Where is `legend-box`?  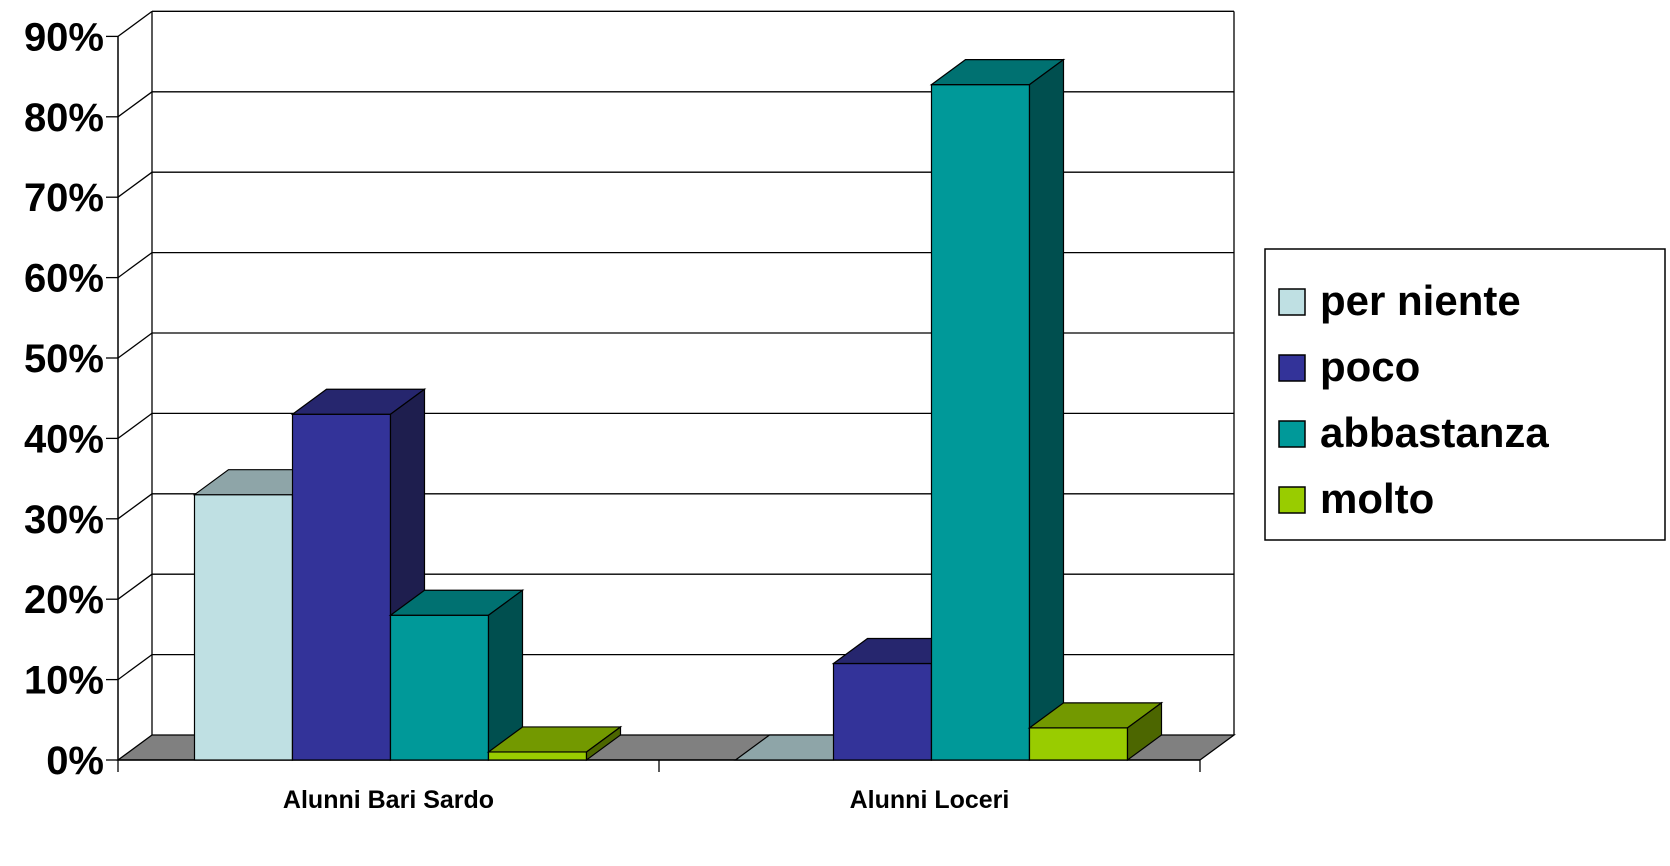
legend-box is located at coordinates (1465, 394).